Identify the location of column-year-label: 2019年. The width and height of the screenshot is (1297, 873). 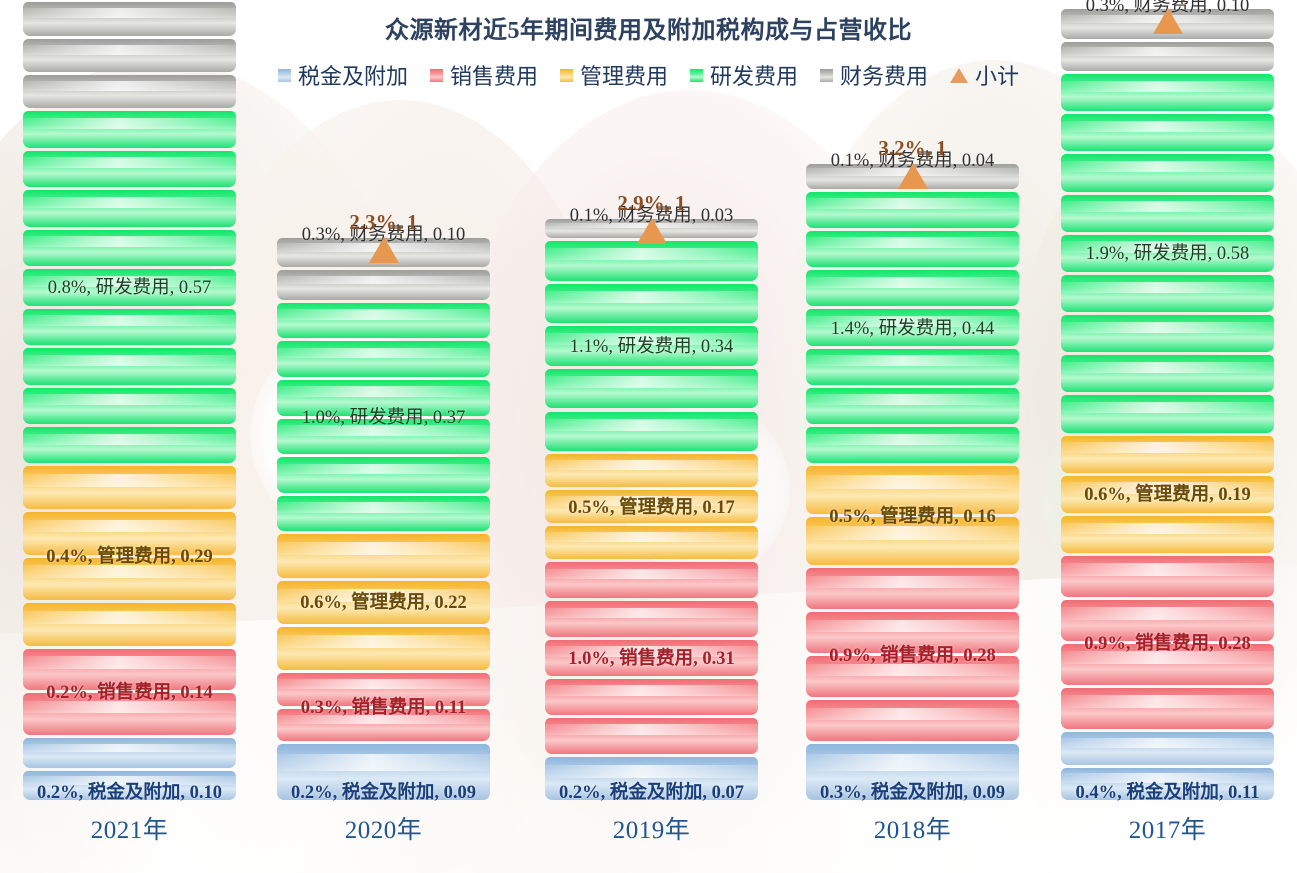
(651, 830).